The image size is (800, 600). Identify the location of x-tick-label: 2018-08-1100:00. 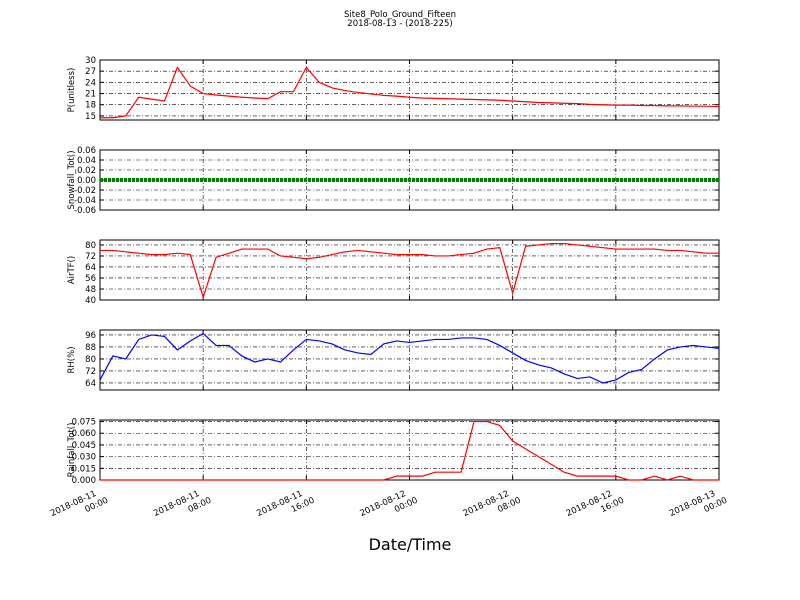
(79, 507).